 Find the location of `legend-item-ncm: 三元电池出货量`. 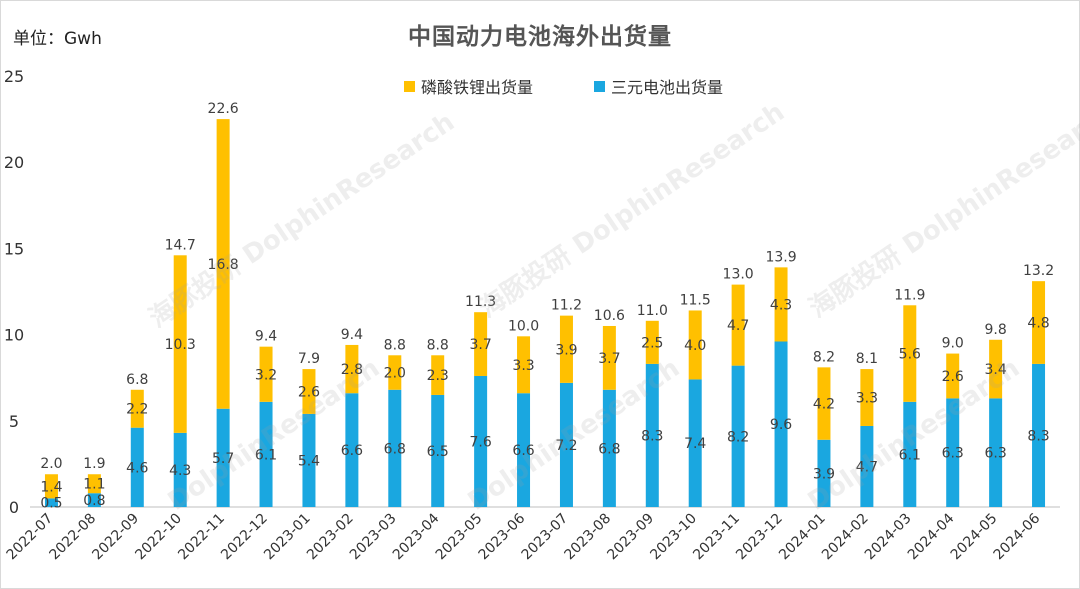

legend-item-ncm: 三元电池出货量 is located at coordinates (658, 86).